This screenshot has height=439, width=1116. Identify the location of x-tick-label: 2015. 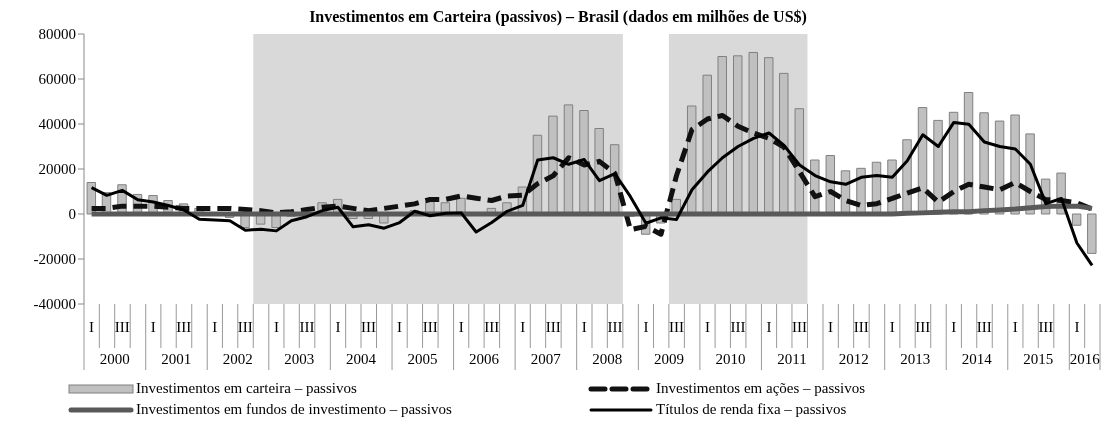
(1038, 359).